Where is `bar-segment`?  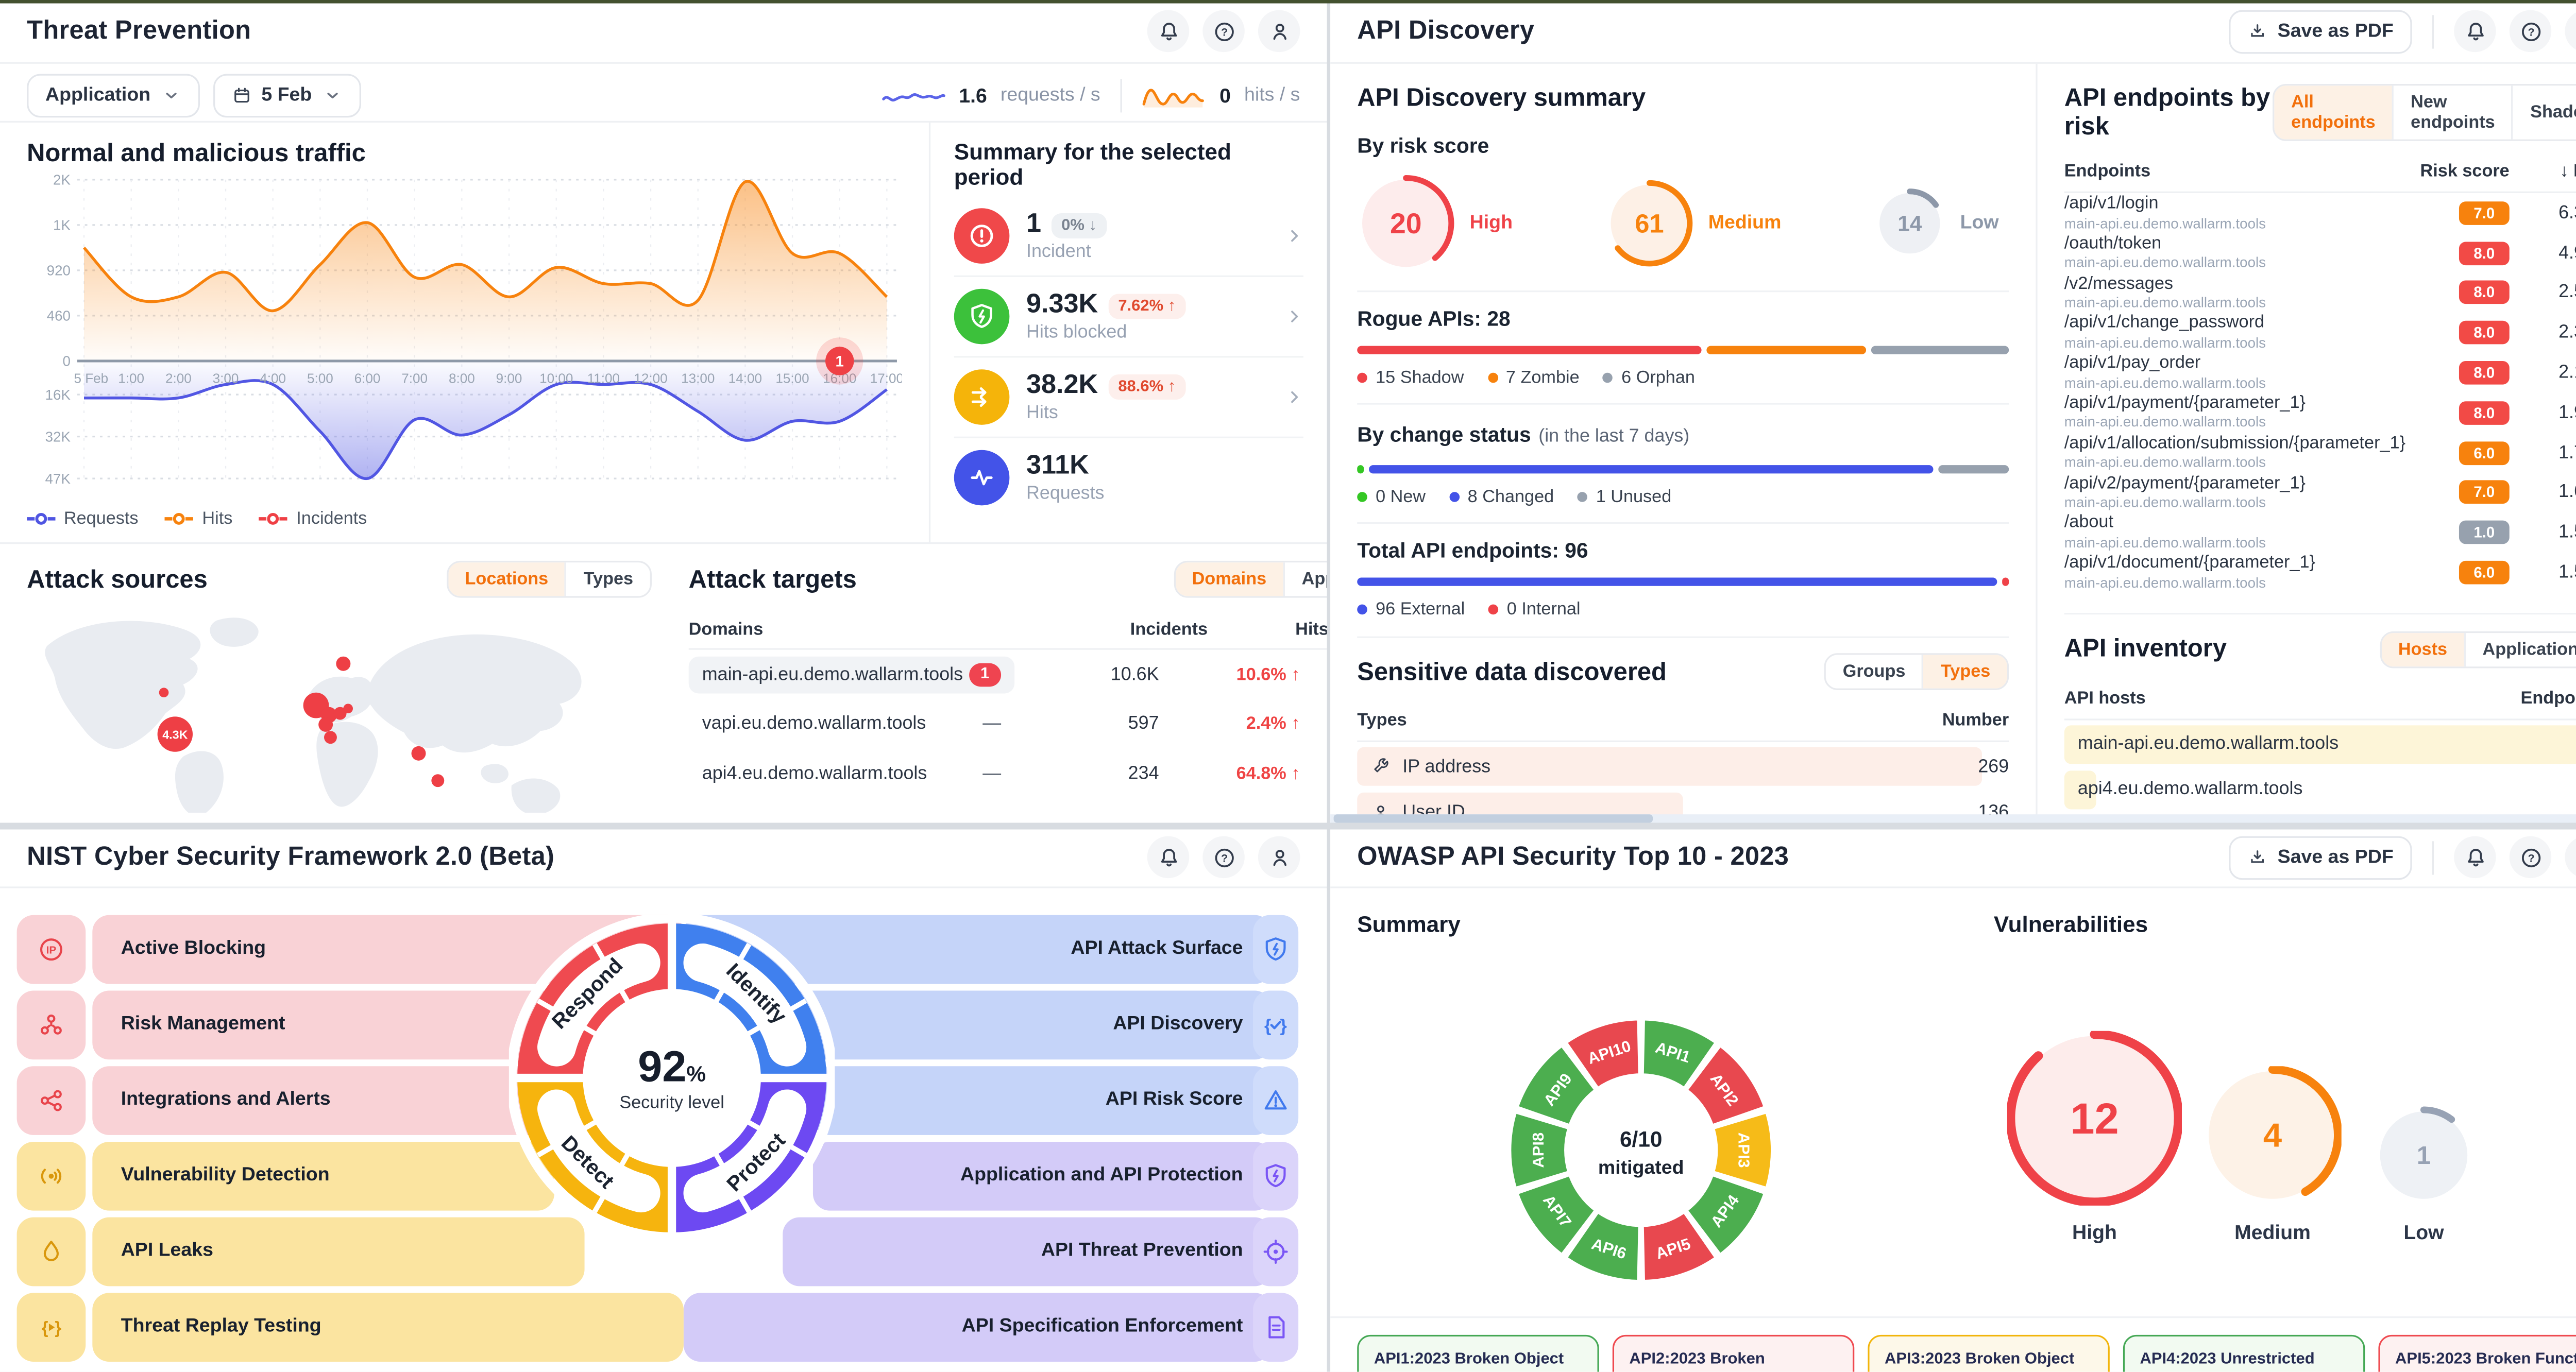 bar-segment is located at coordinates (1529, 350).